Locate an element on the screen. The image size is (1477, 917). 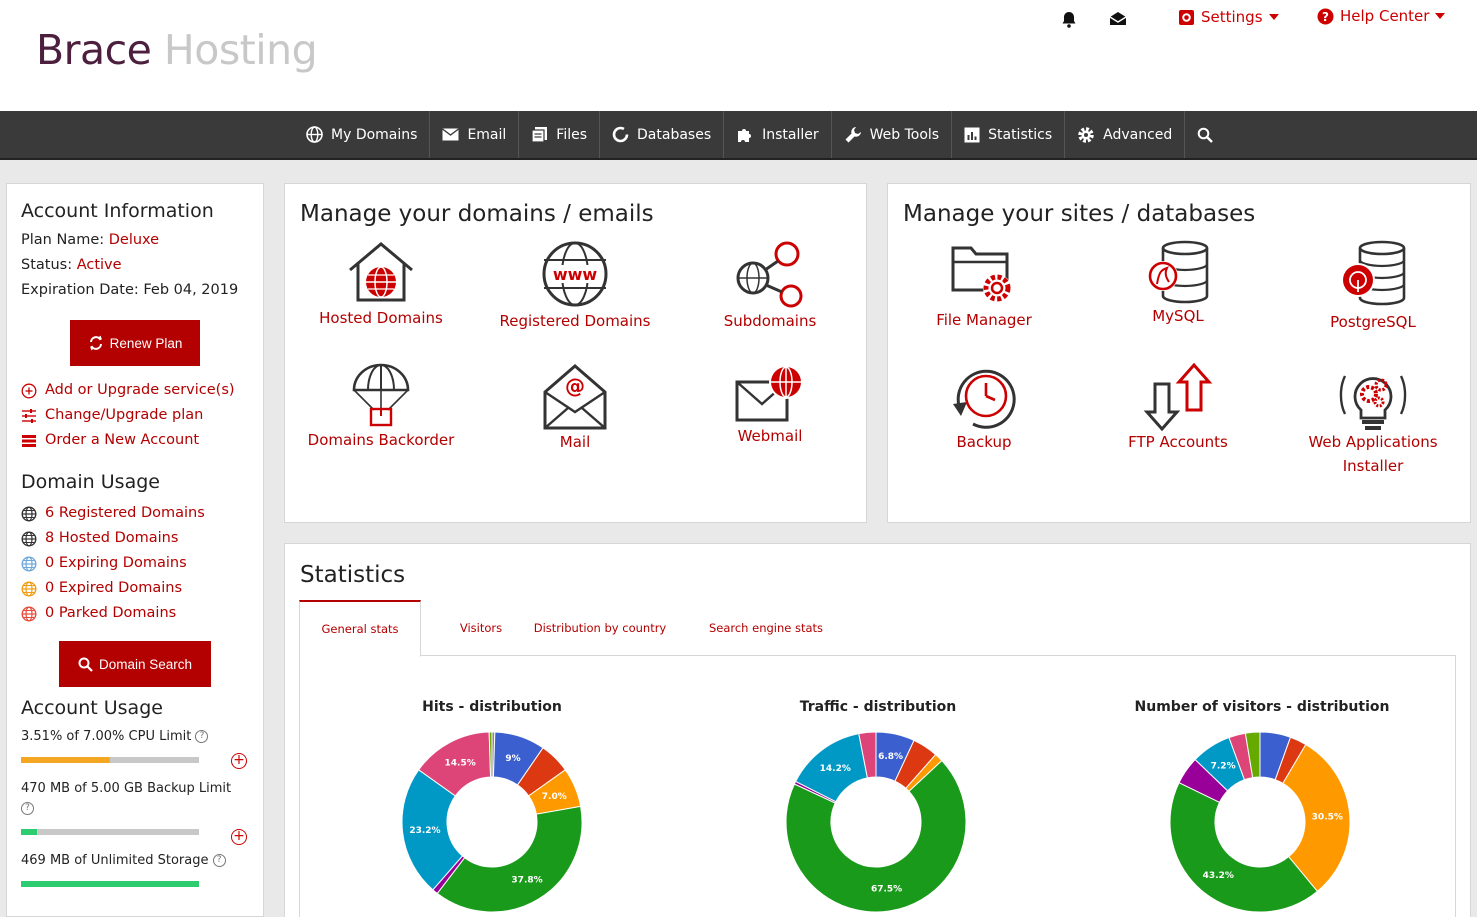
nav-web-tools: Web Tools is located at coordinates (892, 134).